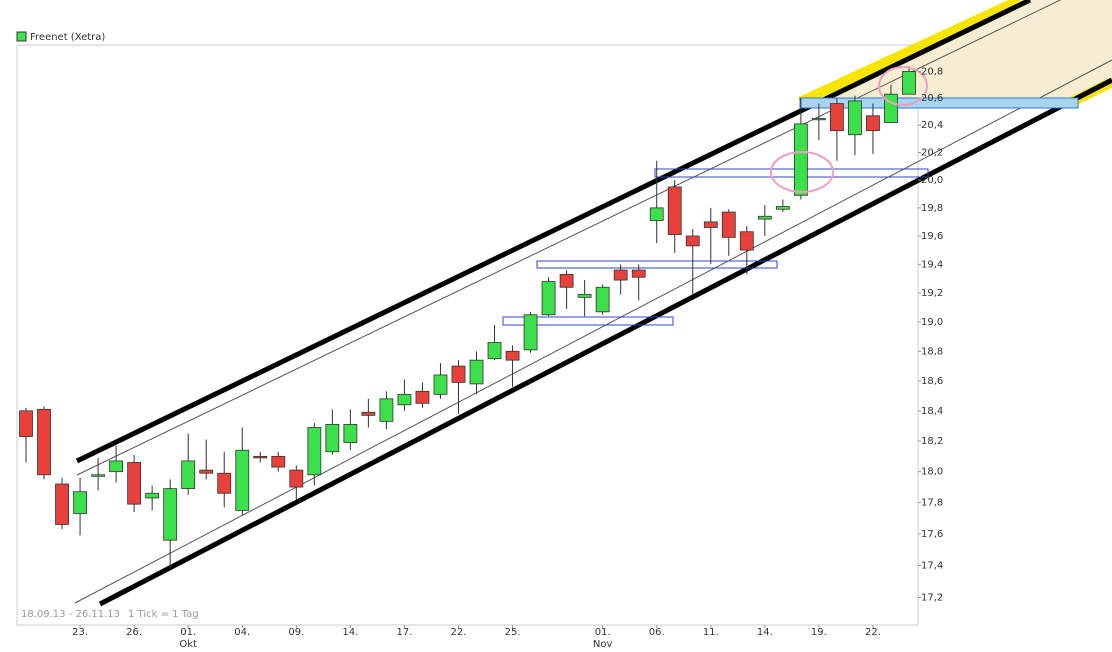 This screenshot has height=652, width=1112. Describe the element at coordinates (932, 264) in the screenshot. I see `y-tick-label: 19,4` at that location.